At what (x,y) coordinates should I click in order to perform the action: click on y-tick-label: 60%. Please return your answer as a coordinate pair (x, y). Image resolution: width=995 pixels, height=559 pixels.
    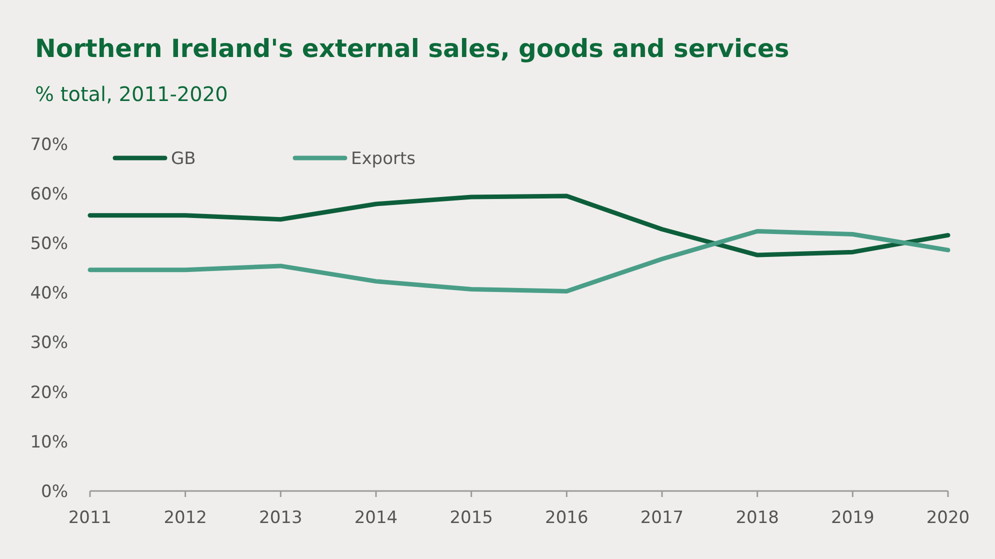
    Looking at the image, I should click on (49, 194).